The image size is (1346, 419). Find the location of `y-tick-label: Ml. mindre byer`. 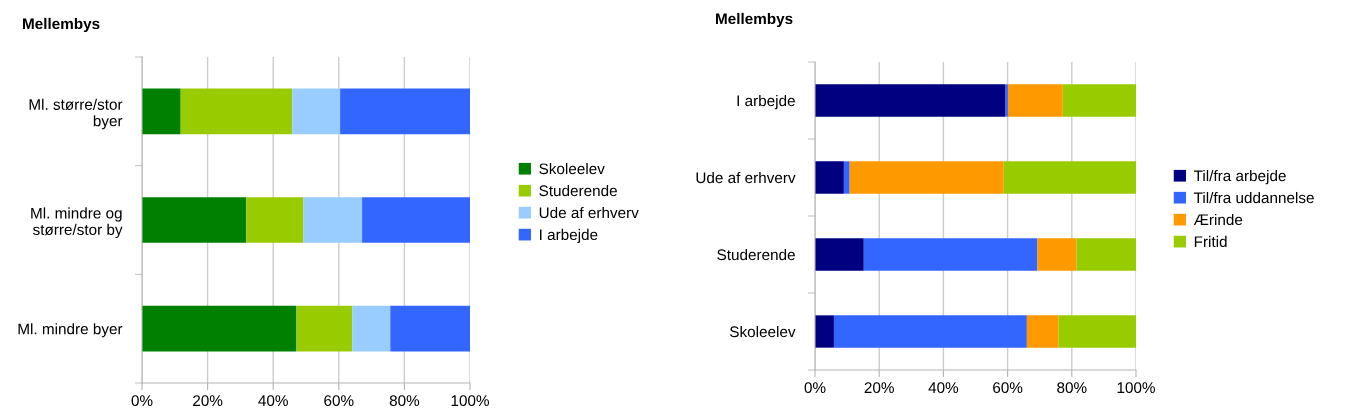

y-tick-label: Ml. mindre byer is located at coordinates (70, 330).